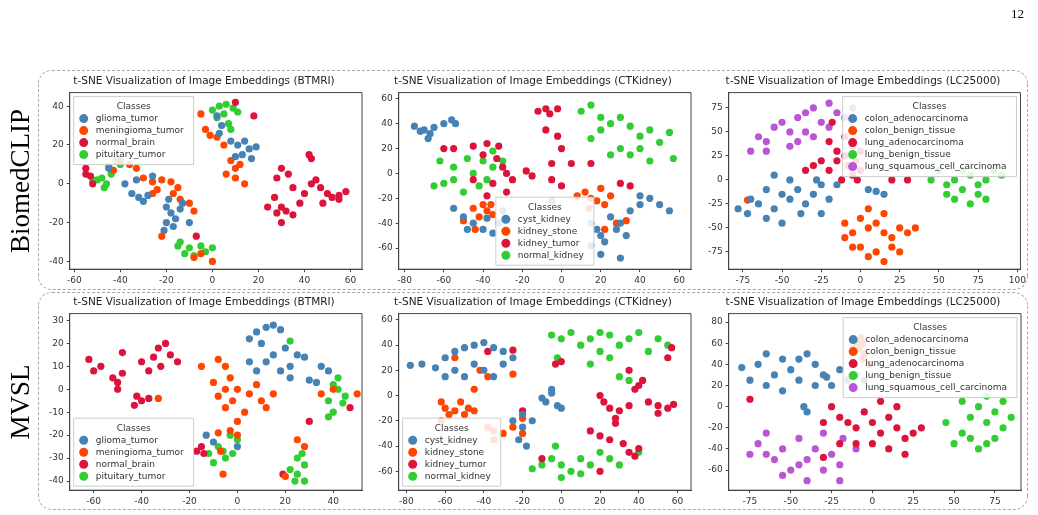 The height and width of the screenshot is (515, 1038). I want to click on chart-title: t-SNE Visualization of Image Embeddings (BTMRI), so click(204, 80).